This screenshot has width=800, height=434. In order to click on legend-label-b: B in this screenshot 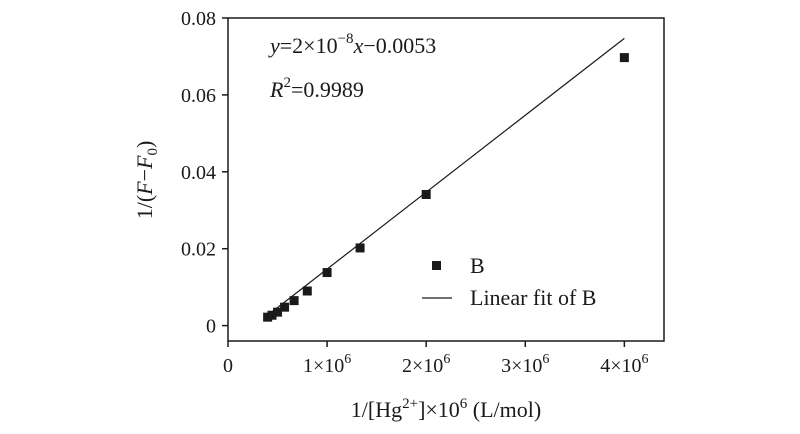, I will do `click(477, 265)`.